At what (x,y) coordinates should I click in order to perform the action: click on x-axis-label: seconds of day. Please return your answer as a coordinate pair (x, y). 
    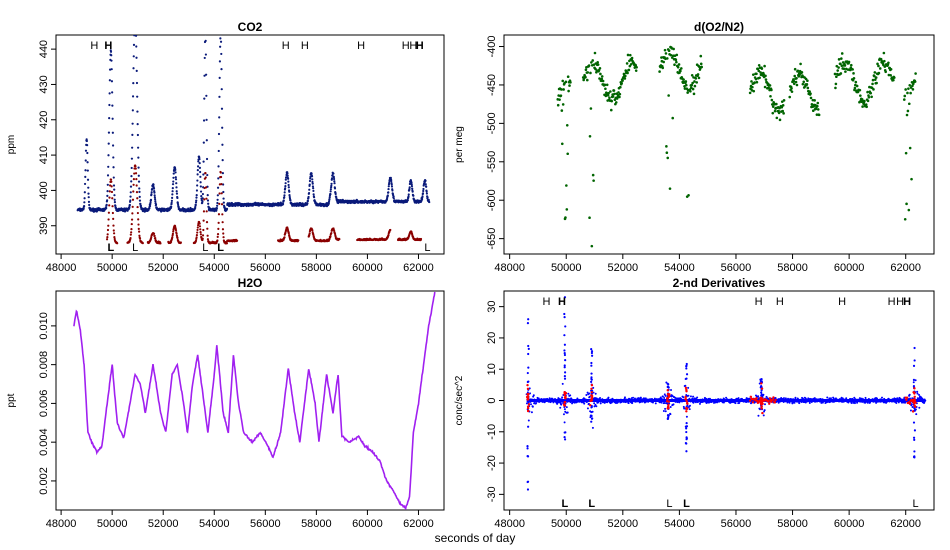
    Looking at the image, I should click on (475, 538).